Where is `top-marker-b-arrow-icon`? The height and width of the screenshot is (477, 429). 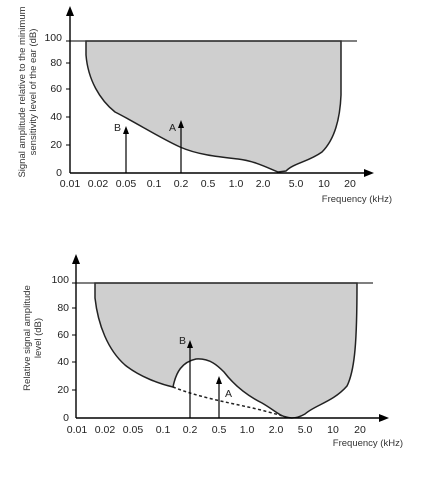 top-marker-b-arrow-icon is located at coordinates (126, 130).